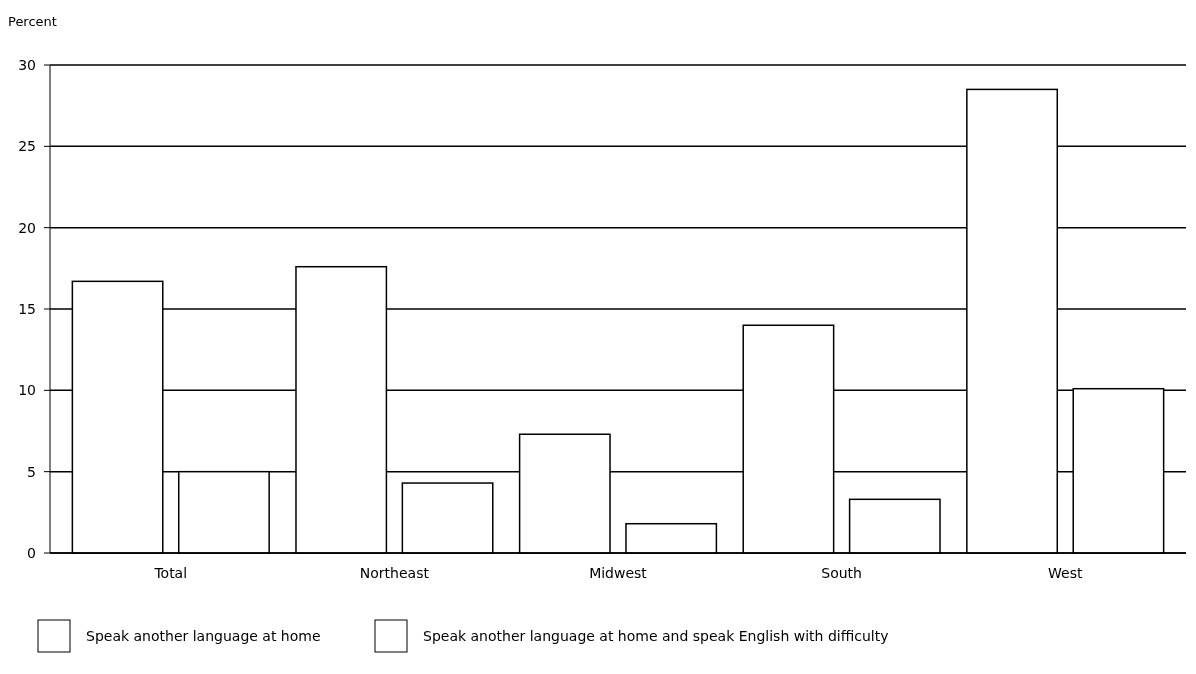  I want to click on y-tick-label: 25, so click(27, 146).